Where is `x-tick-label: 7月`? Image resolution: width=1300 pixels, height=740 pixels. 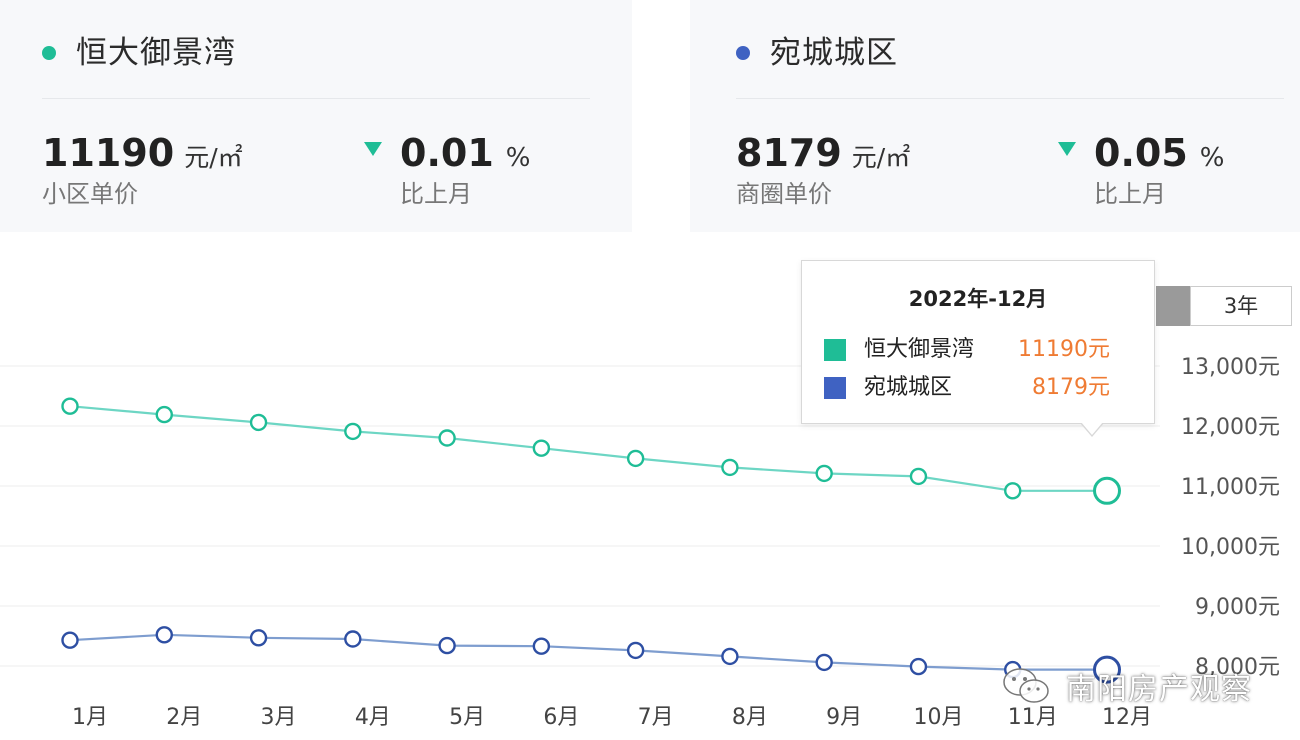
x-tick-label: 7月 is located at coordinates (656, 717).